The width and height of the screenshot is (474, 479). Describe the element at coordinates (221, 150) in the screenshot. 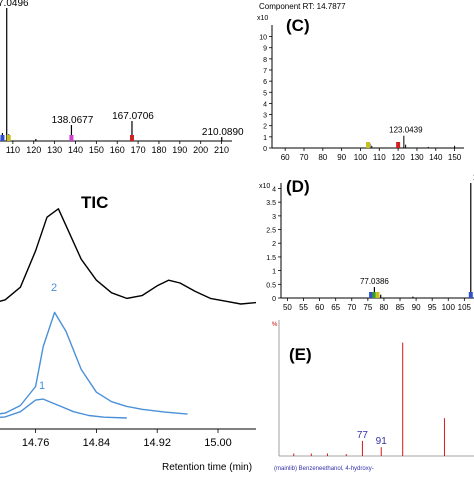

I see `panel-a-x-tick-label: 210` at that location.